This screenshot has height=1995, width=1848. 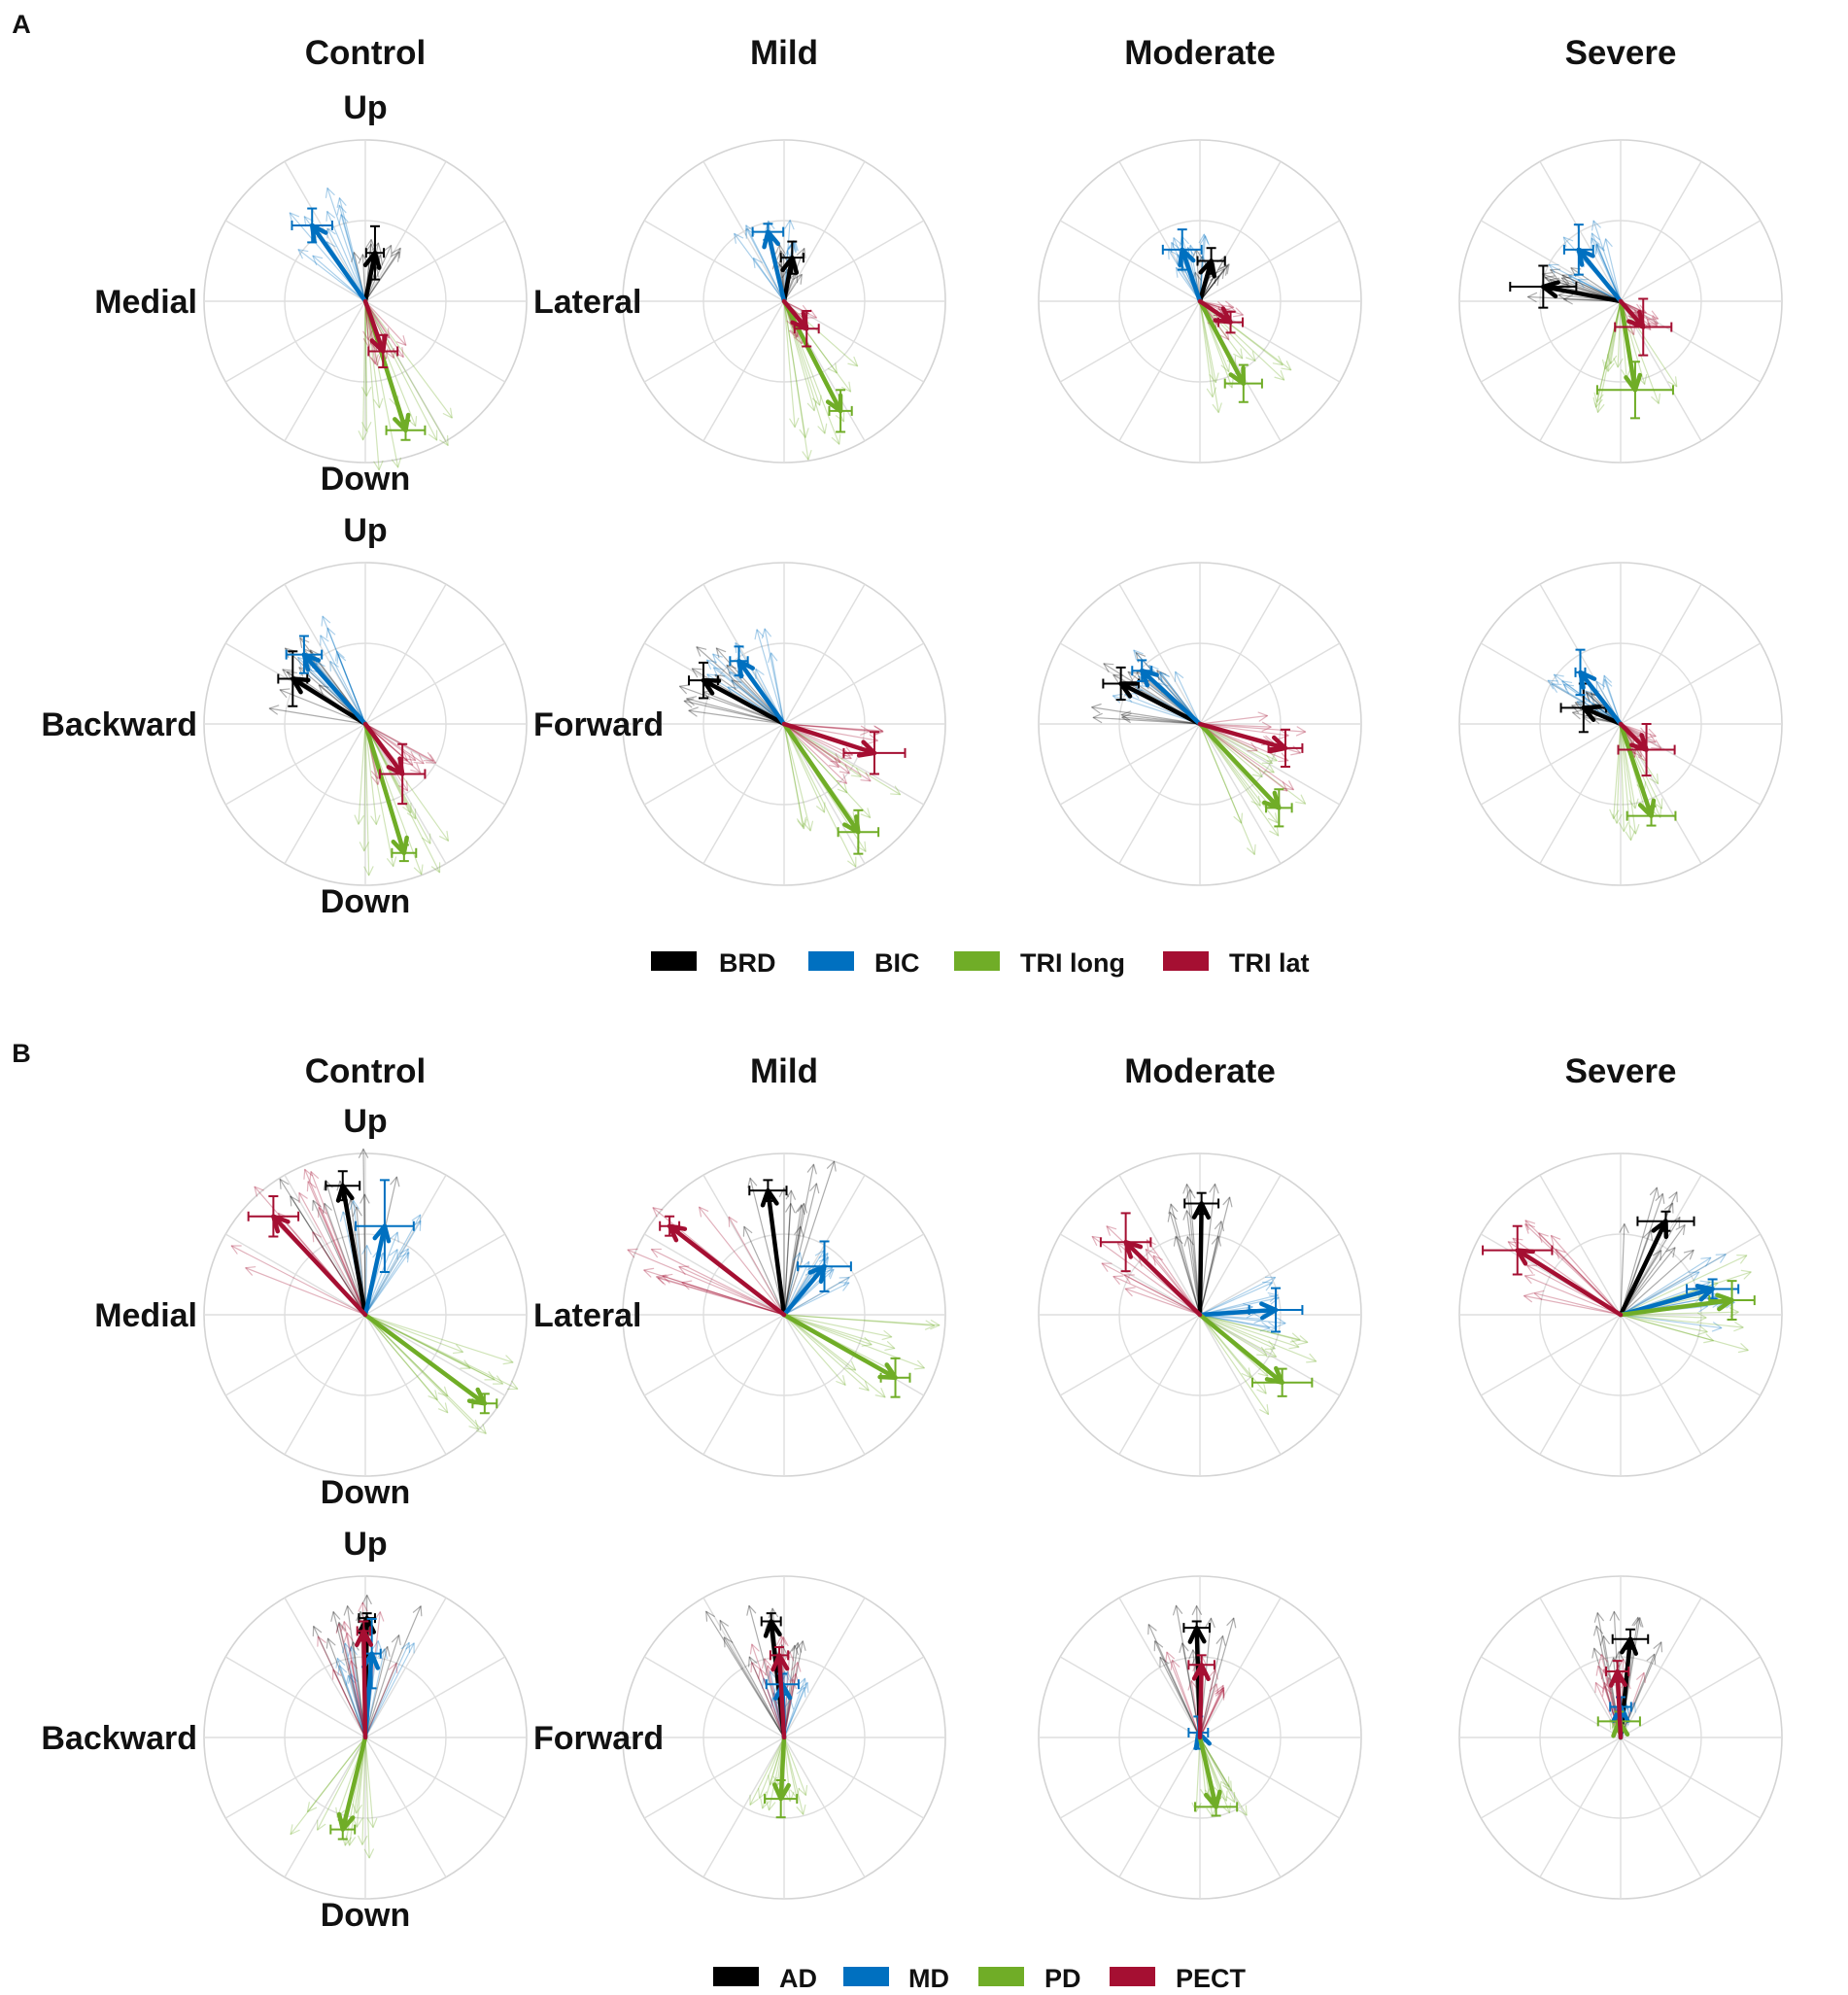 What do you see at coordinates (387, 1284) in the screenshot?
I see `trial-arrow-md` at bounding box center [387, 1284].